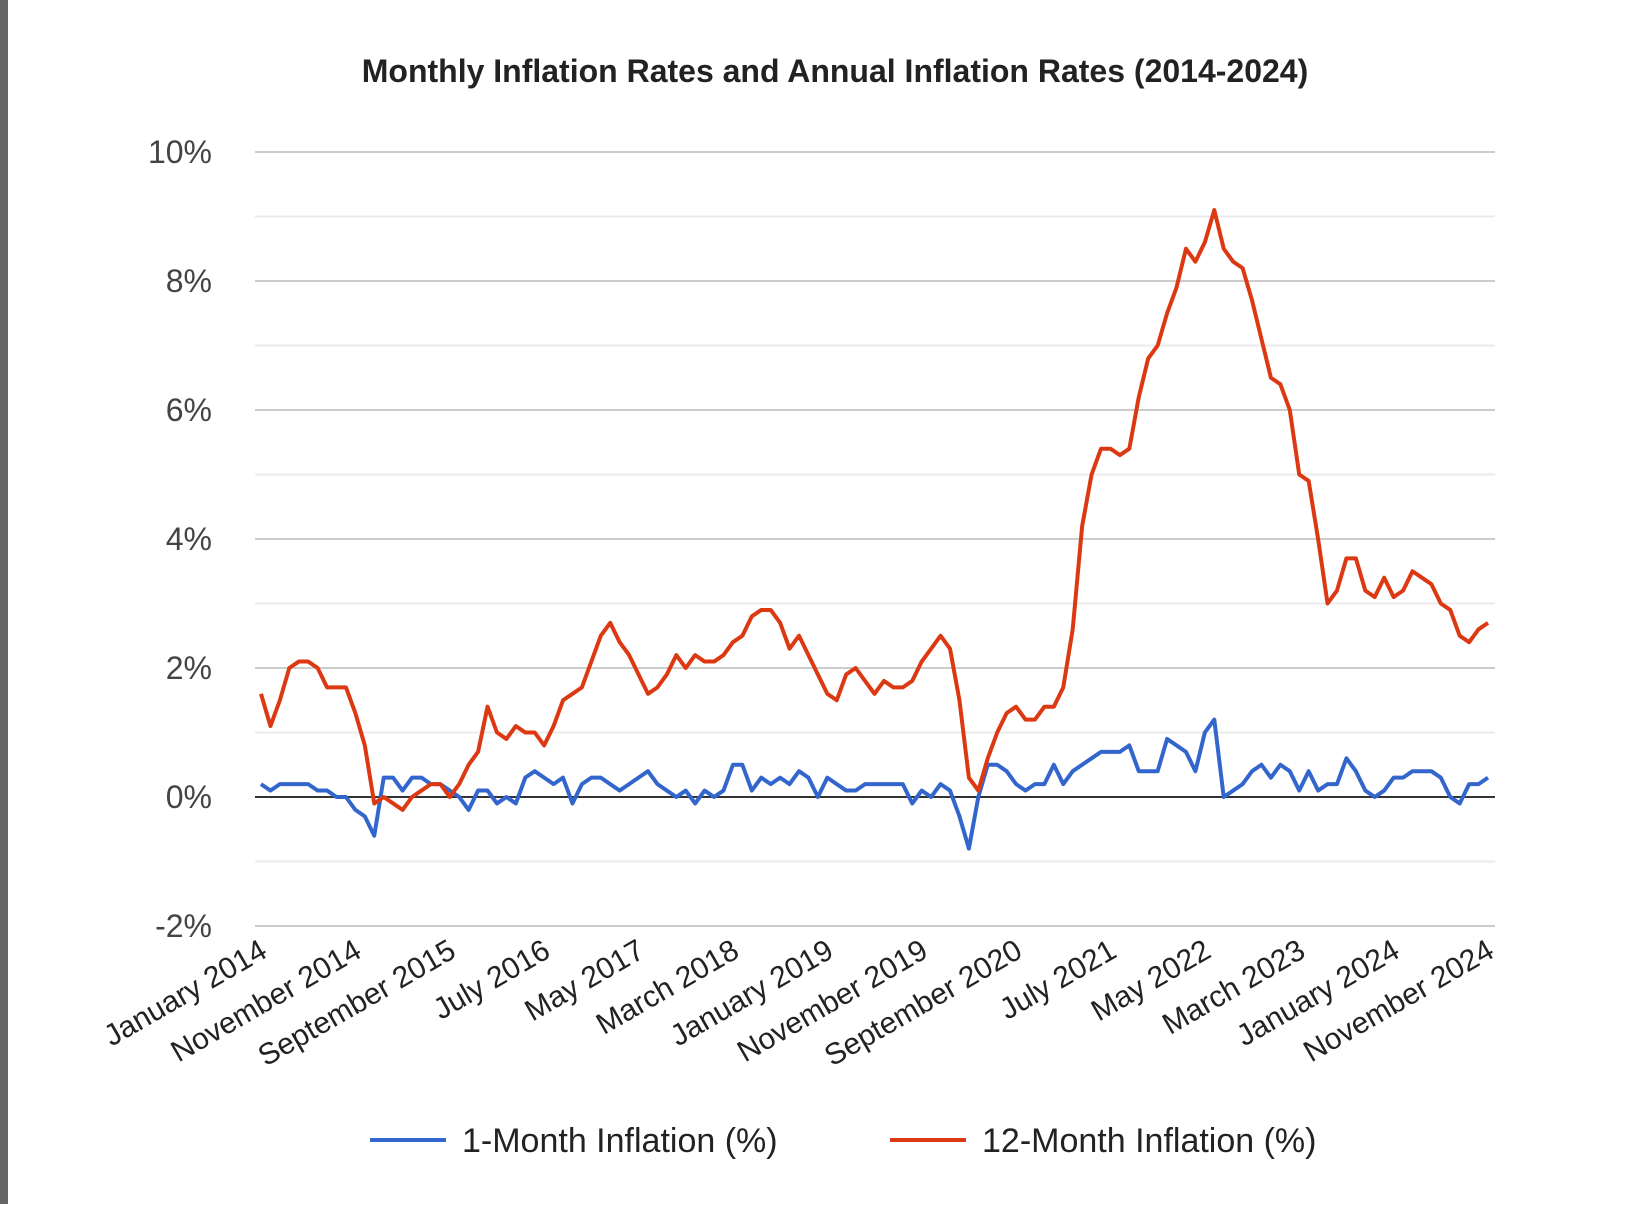 The width and height of the screenshot is (1638, 1209). Describe the element at coordinates (189, 668) in the screenshot. I see `y-tick-label: 2%` at that location.